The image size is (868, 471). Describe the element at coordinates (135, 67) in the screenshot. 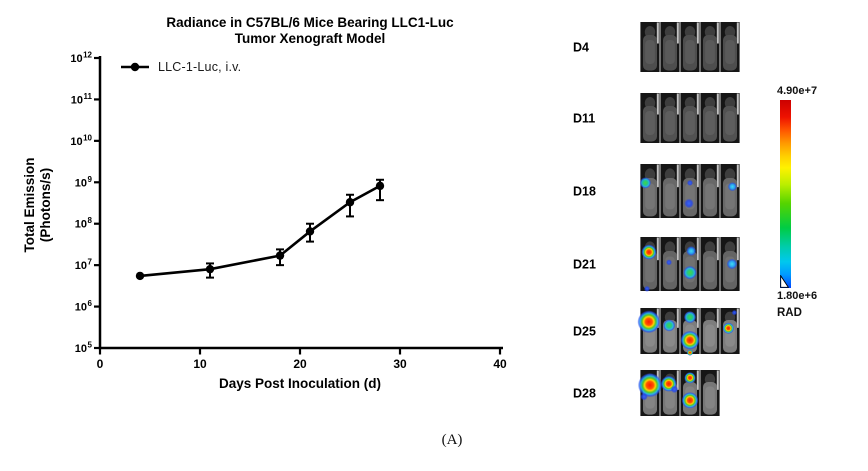

I see `legend-marker-icon` at that location.